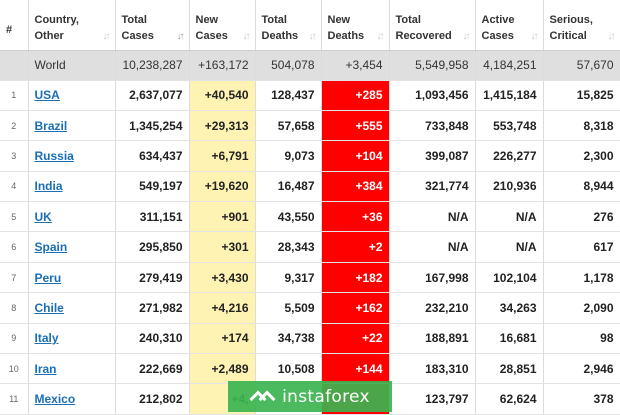 The width and height of the screenshot is (620, 415). Describe the element at coordinates (346, 36) in the screenshot. I see `col-label: Deaths` at that location.